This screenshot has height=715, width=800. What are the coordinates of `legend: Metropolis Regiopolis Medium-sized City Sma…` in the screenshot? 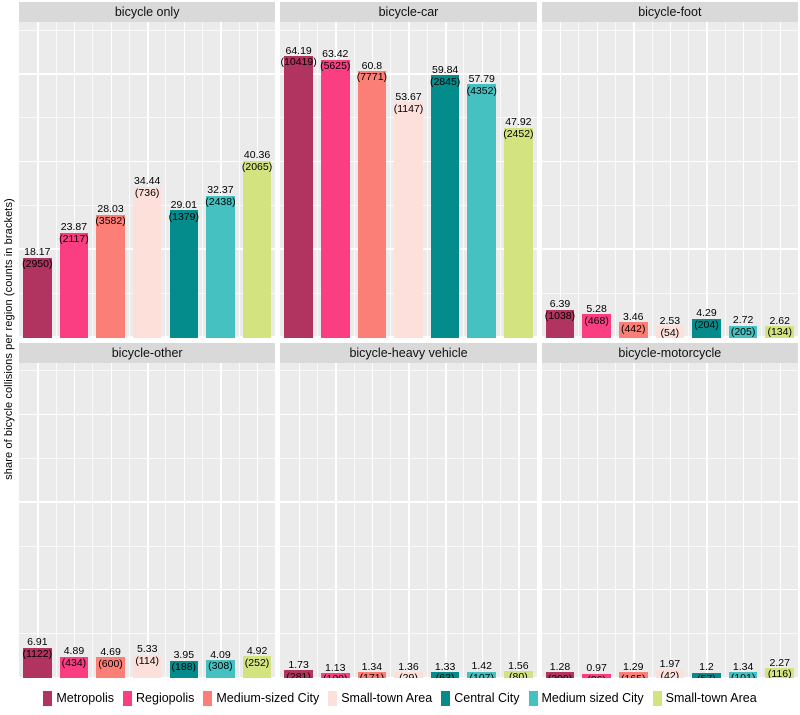 It's located at (400, 698).